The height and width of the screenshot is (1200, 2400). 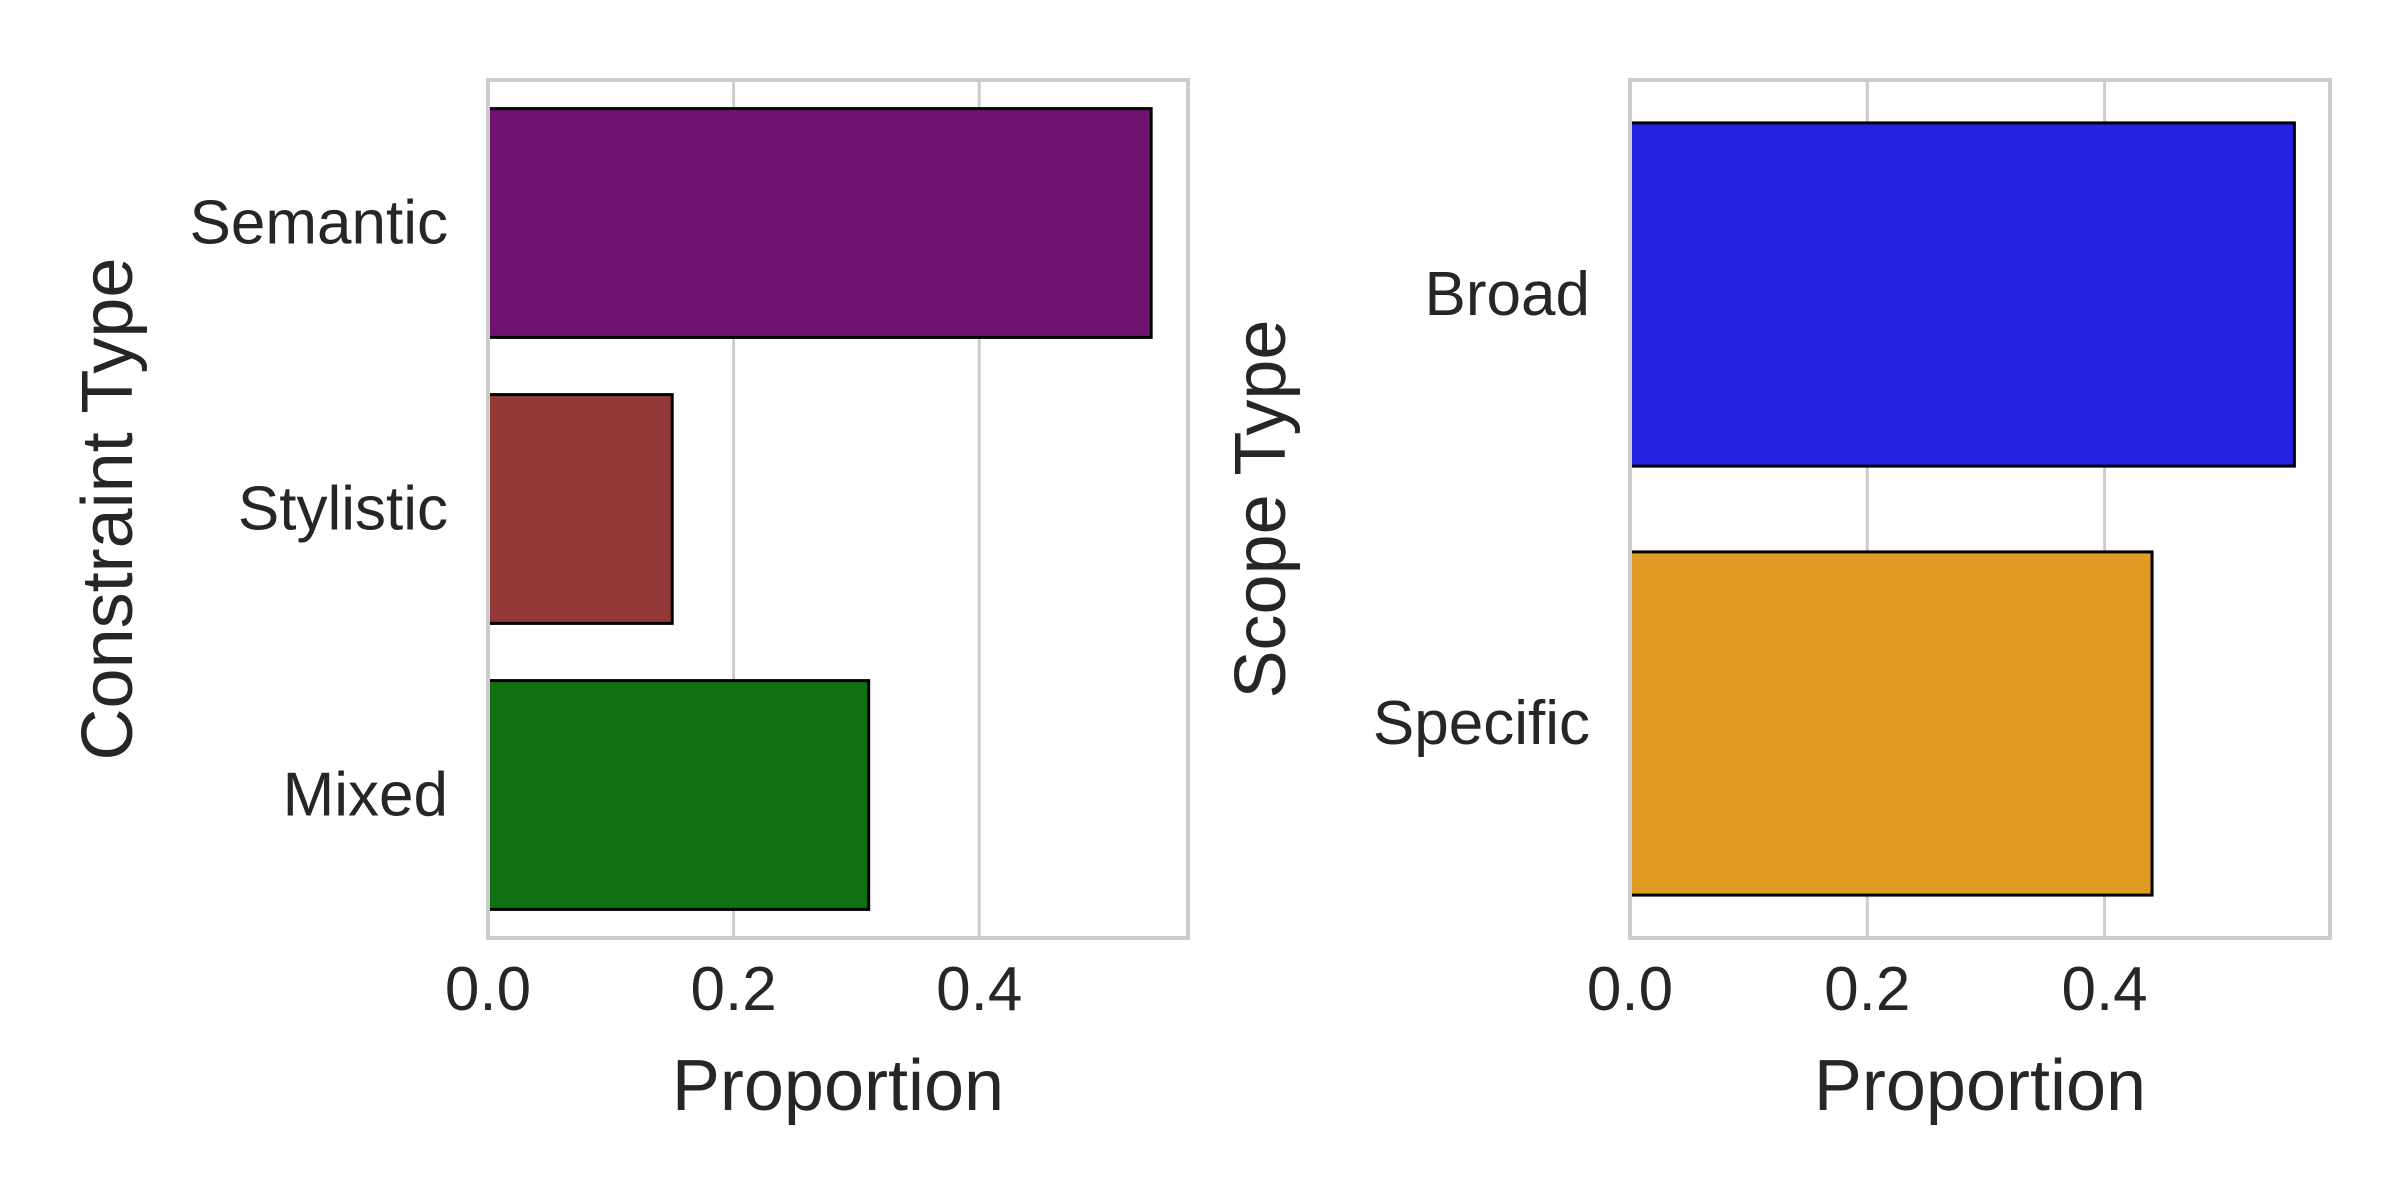 What do you see at coordinates (1962, 294) in the screenshot?
I see `bar-broad` at bounding box center [1962, 294].